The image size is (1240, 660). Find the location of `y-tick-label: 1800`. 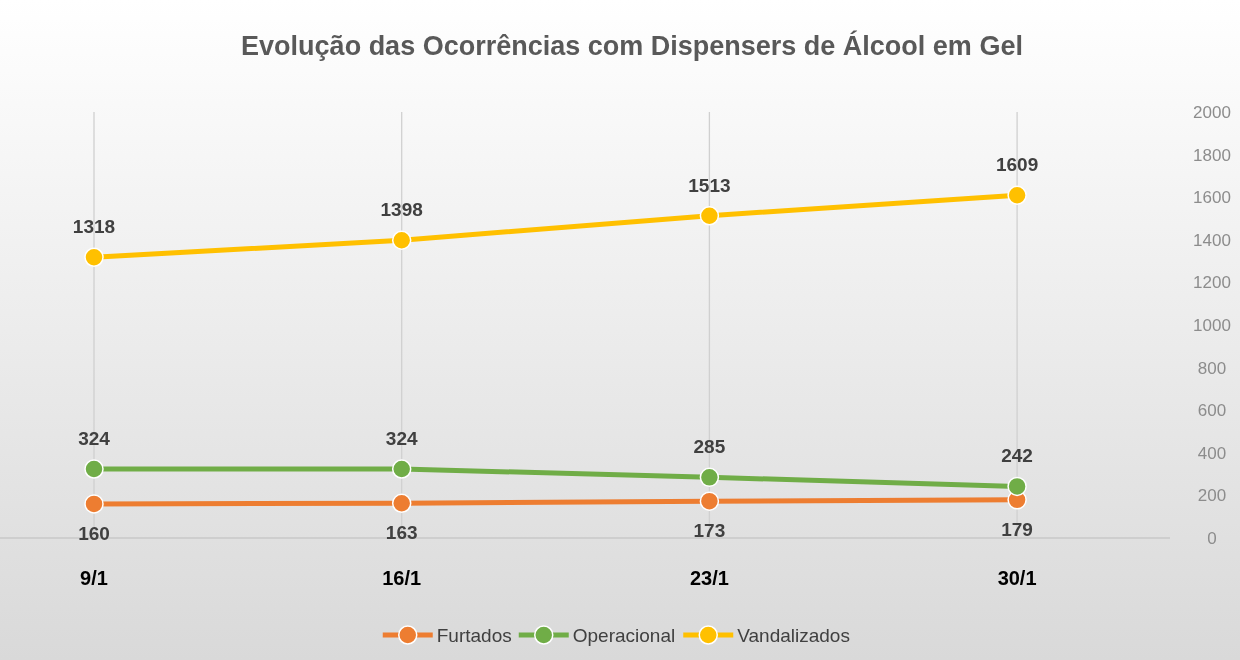

y-tick-label: 1800 is located at coordinates (1212, 155).